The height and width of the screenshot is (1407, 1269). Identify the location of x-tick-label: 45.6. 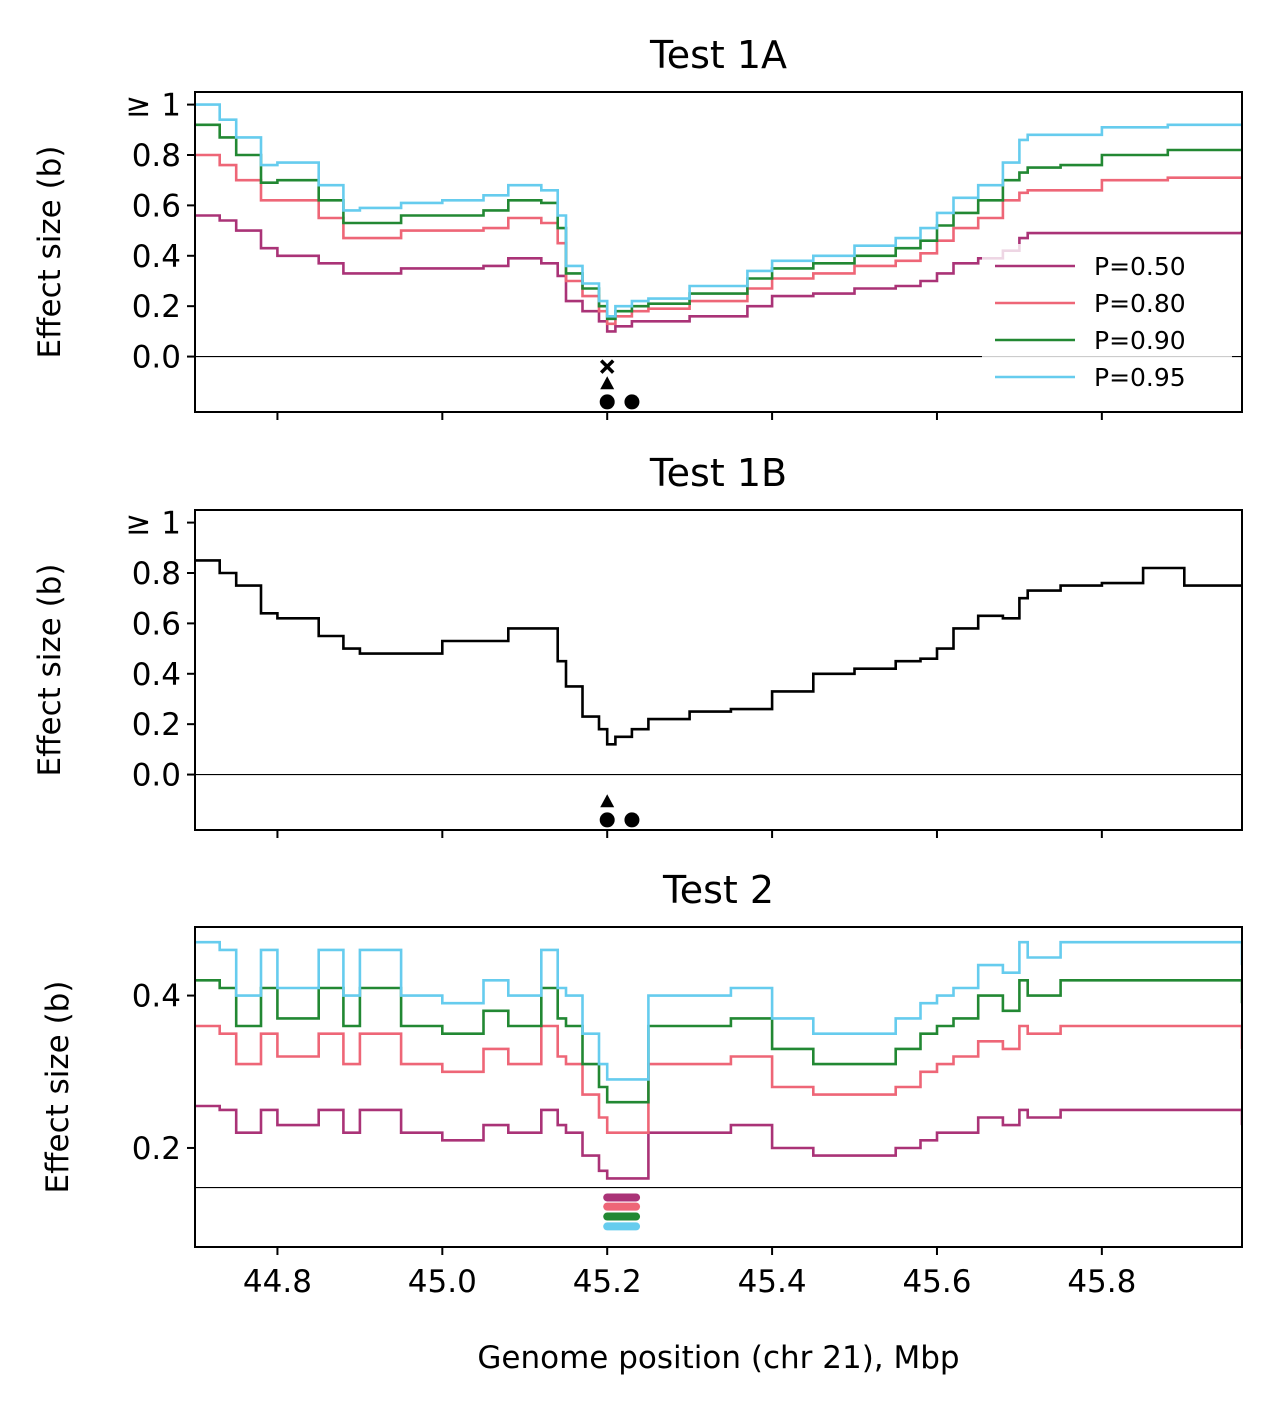
(936, 1282).